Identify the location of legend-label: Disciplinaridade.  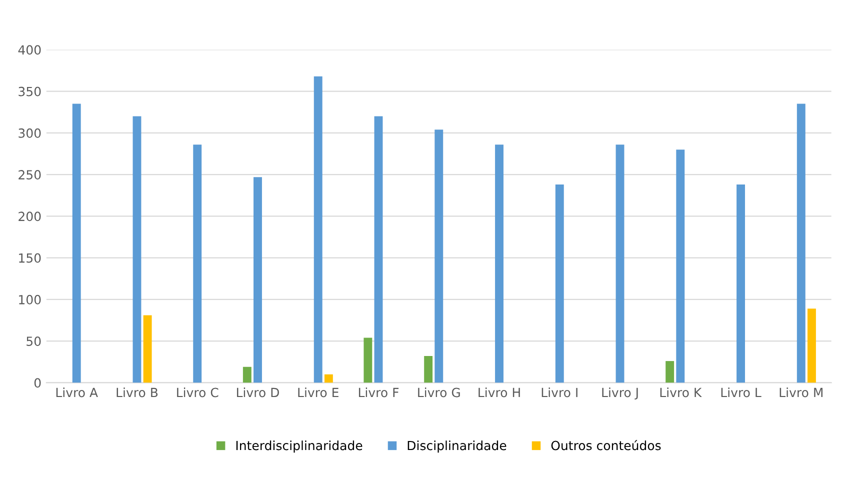
(457, 446).